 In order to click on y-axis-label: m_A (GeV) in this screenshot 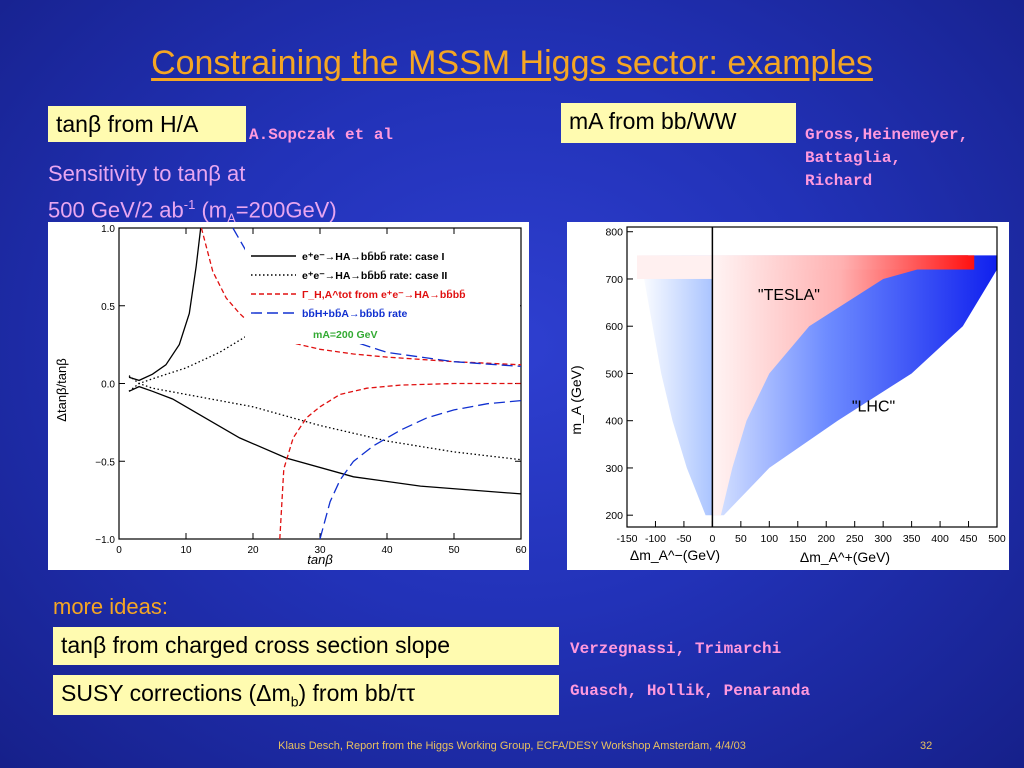, I will do `click(576, 399)`.